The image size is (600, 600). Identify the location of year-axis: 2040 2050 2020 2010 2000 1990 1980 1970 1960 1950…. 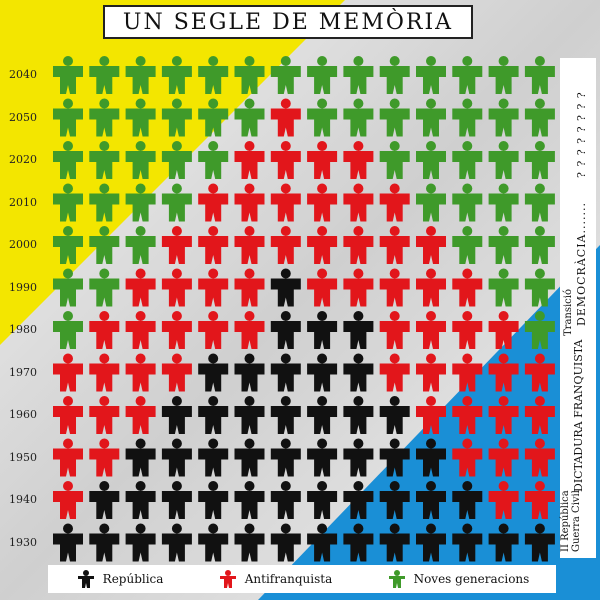
(23, 310).